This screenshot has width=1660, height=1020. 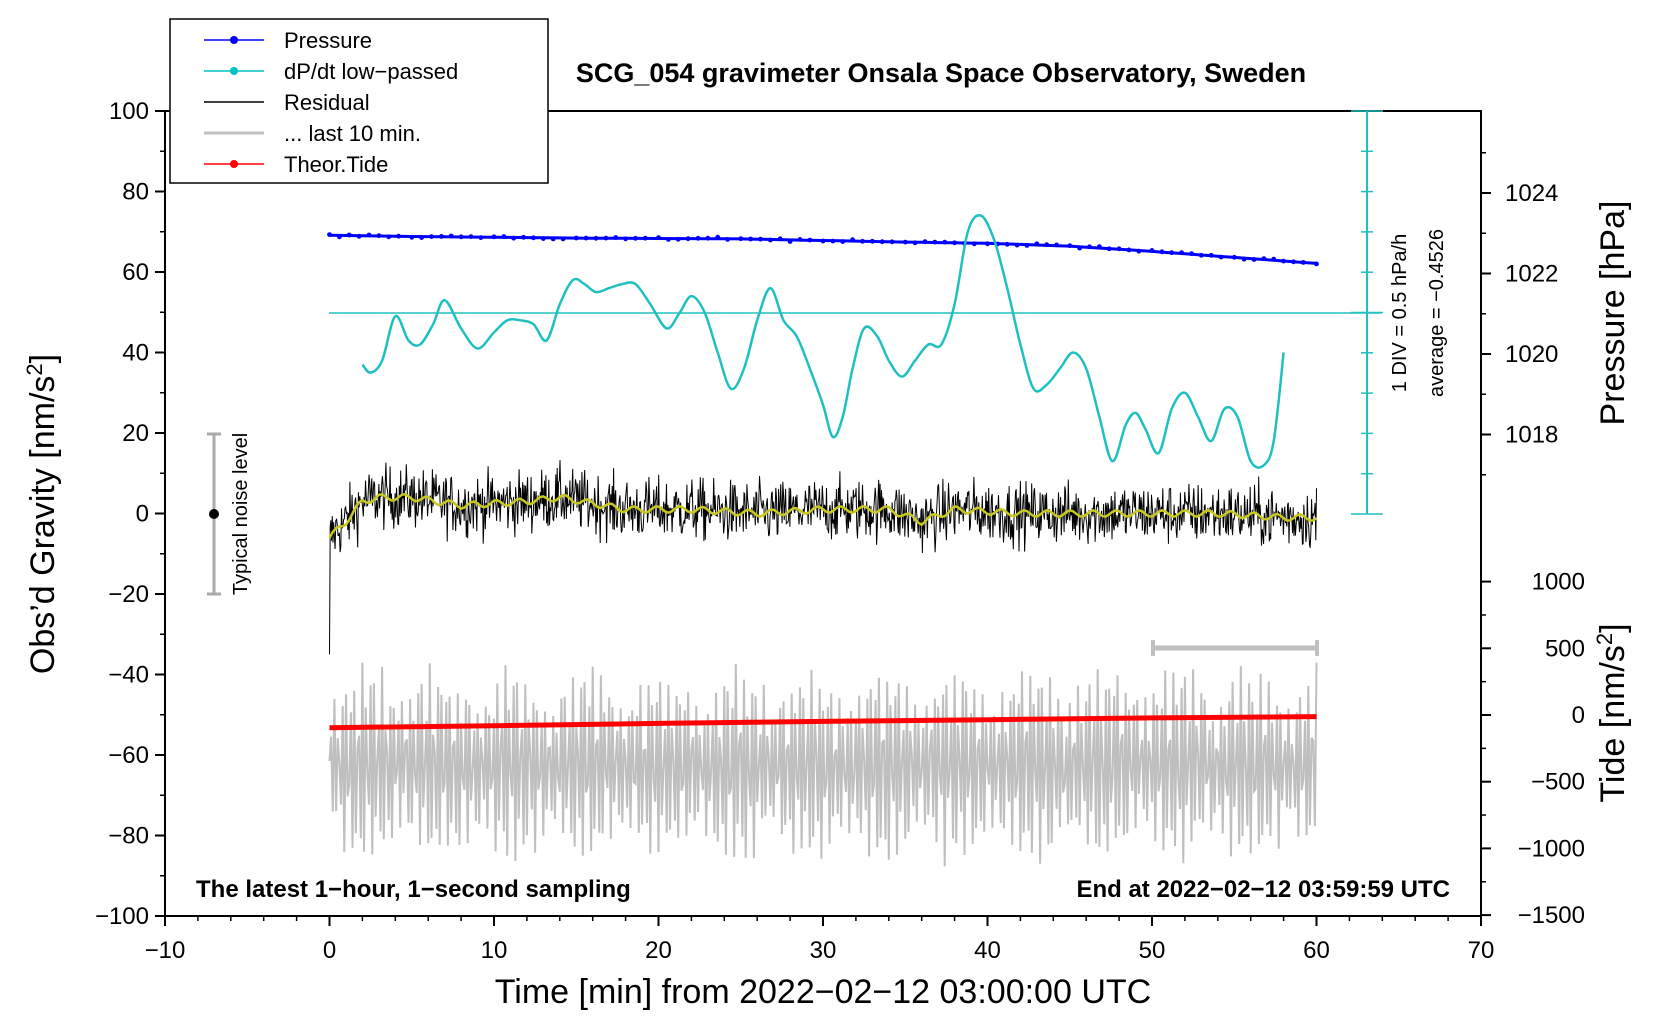 What do you see at coordinates (1613, 313) in the screenshot?
I see `pressure-axis-title: Pressure [hPa]` at bounding box center [1613, 313].